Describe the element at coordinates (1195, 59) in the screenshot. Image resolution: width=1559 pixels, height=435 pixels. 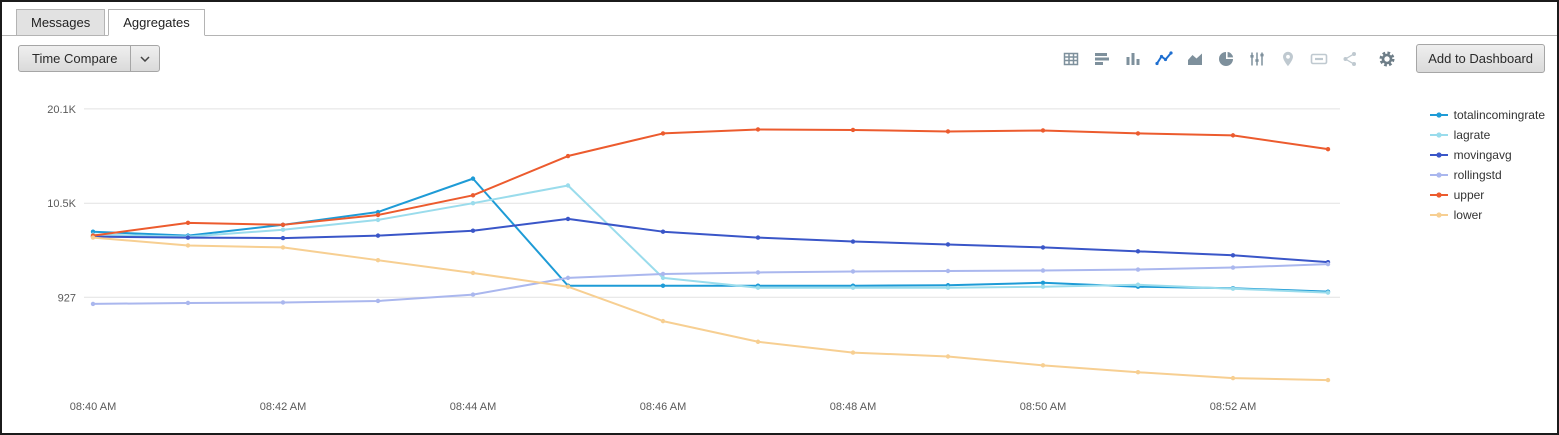
I see `area-chart-icon` at that location.